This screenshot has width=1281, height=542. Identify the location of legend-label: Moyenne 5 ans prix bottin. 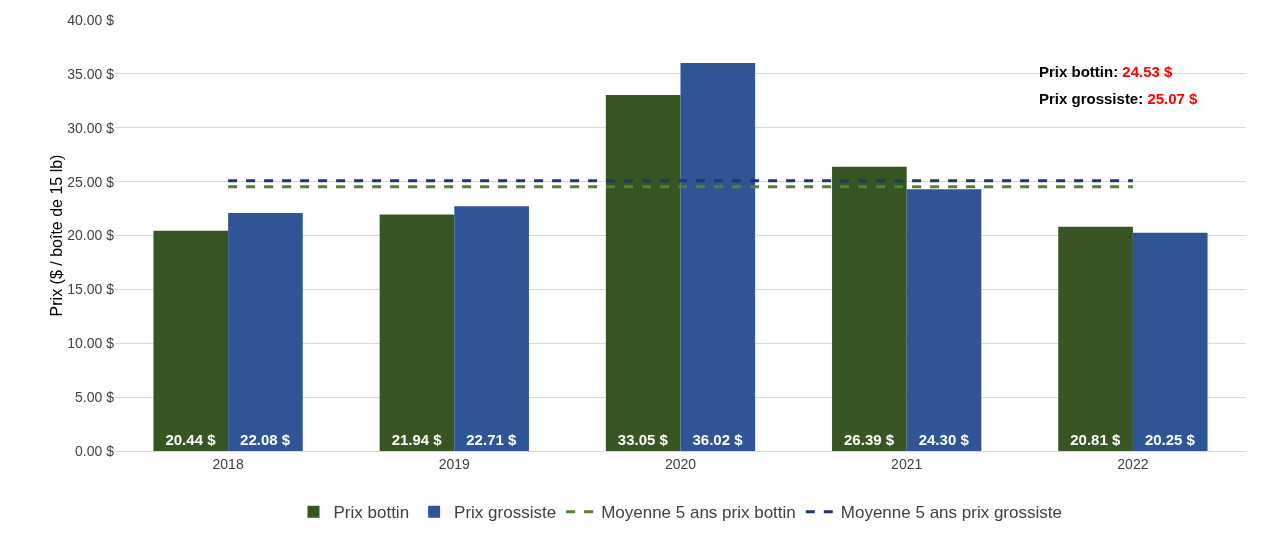
(698, 513).